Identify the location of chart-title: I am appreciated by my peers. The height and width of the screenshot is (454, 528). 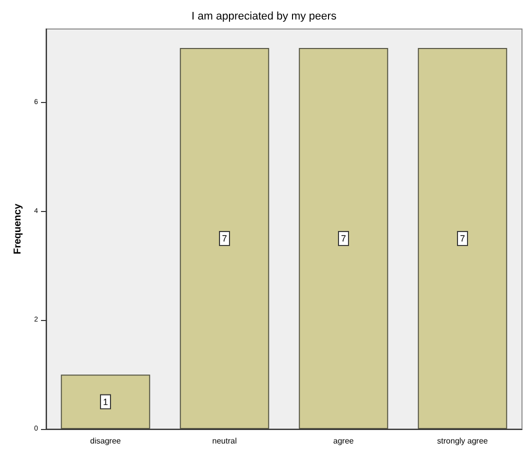
(264, 16).